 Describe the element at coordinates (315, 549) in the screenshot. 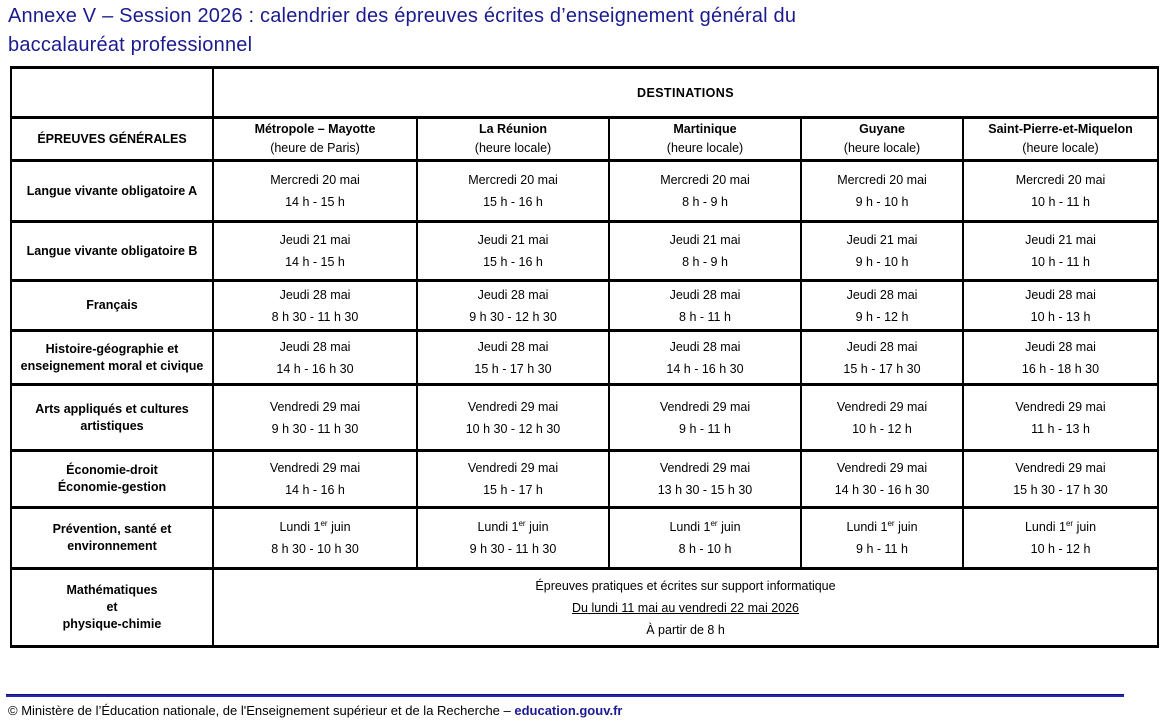

I see `exam-time: 8 h 30 - 10 h 30` at that location.